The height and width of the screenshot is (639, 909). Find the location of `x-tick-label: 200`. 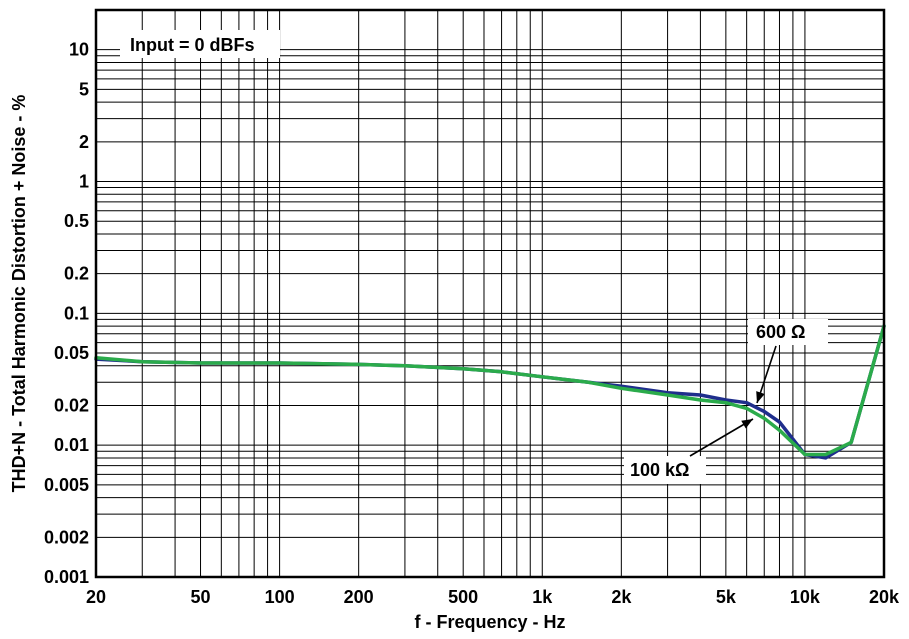

x-tick-label: 200 is located at coordinates (359, 597).